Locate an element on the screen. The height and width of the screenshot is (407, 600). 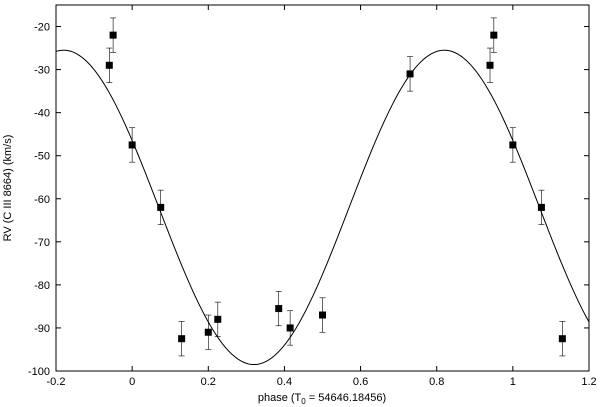
x-axis-label-rest: = 54646.18456) is located at coordinates (346, 398).